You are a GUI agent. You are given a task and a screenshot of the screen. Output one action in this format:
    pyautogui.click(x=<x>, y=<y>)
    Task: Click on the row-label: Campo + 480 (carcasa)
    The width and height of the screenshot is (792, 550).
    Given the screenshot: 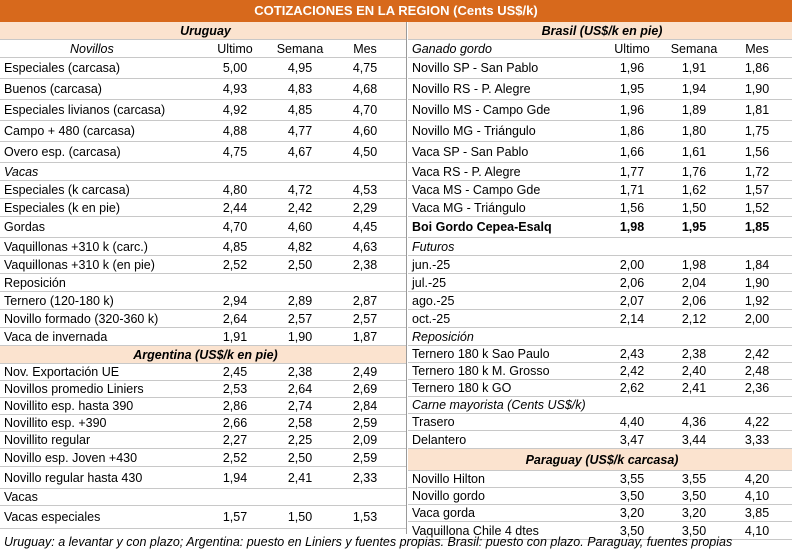 What is the action you would take?
    pyautogui.click(x=69, y=131)
    